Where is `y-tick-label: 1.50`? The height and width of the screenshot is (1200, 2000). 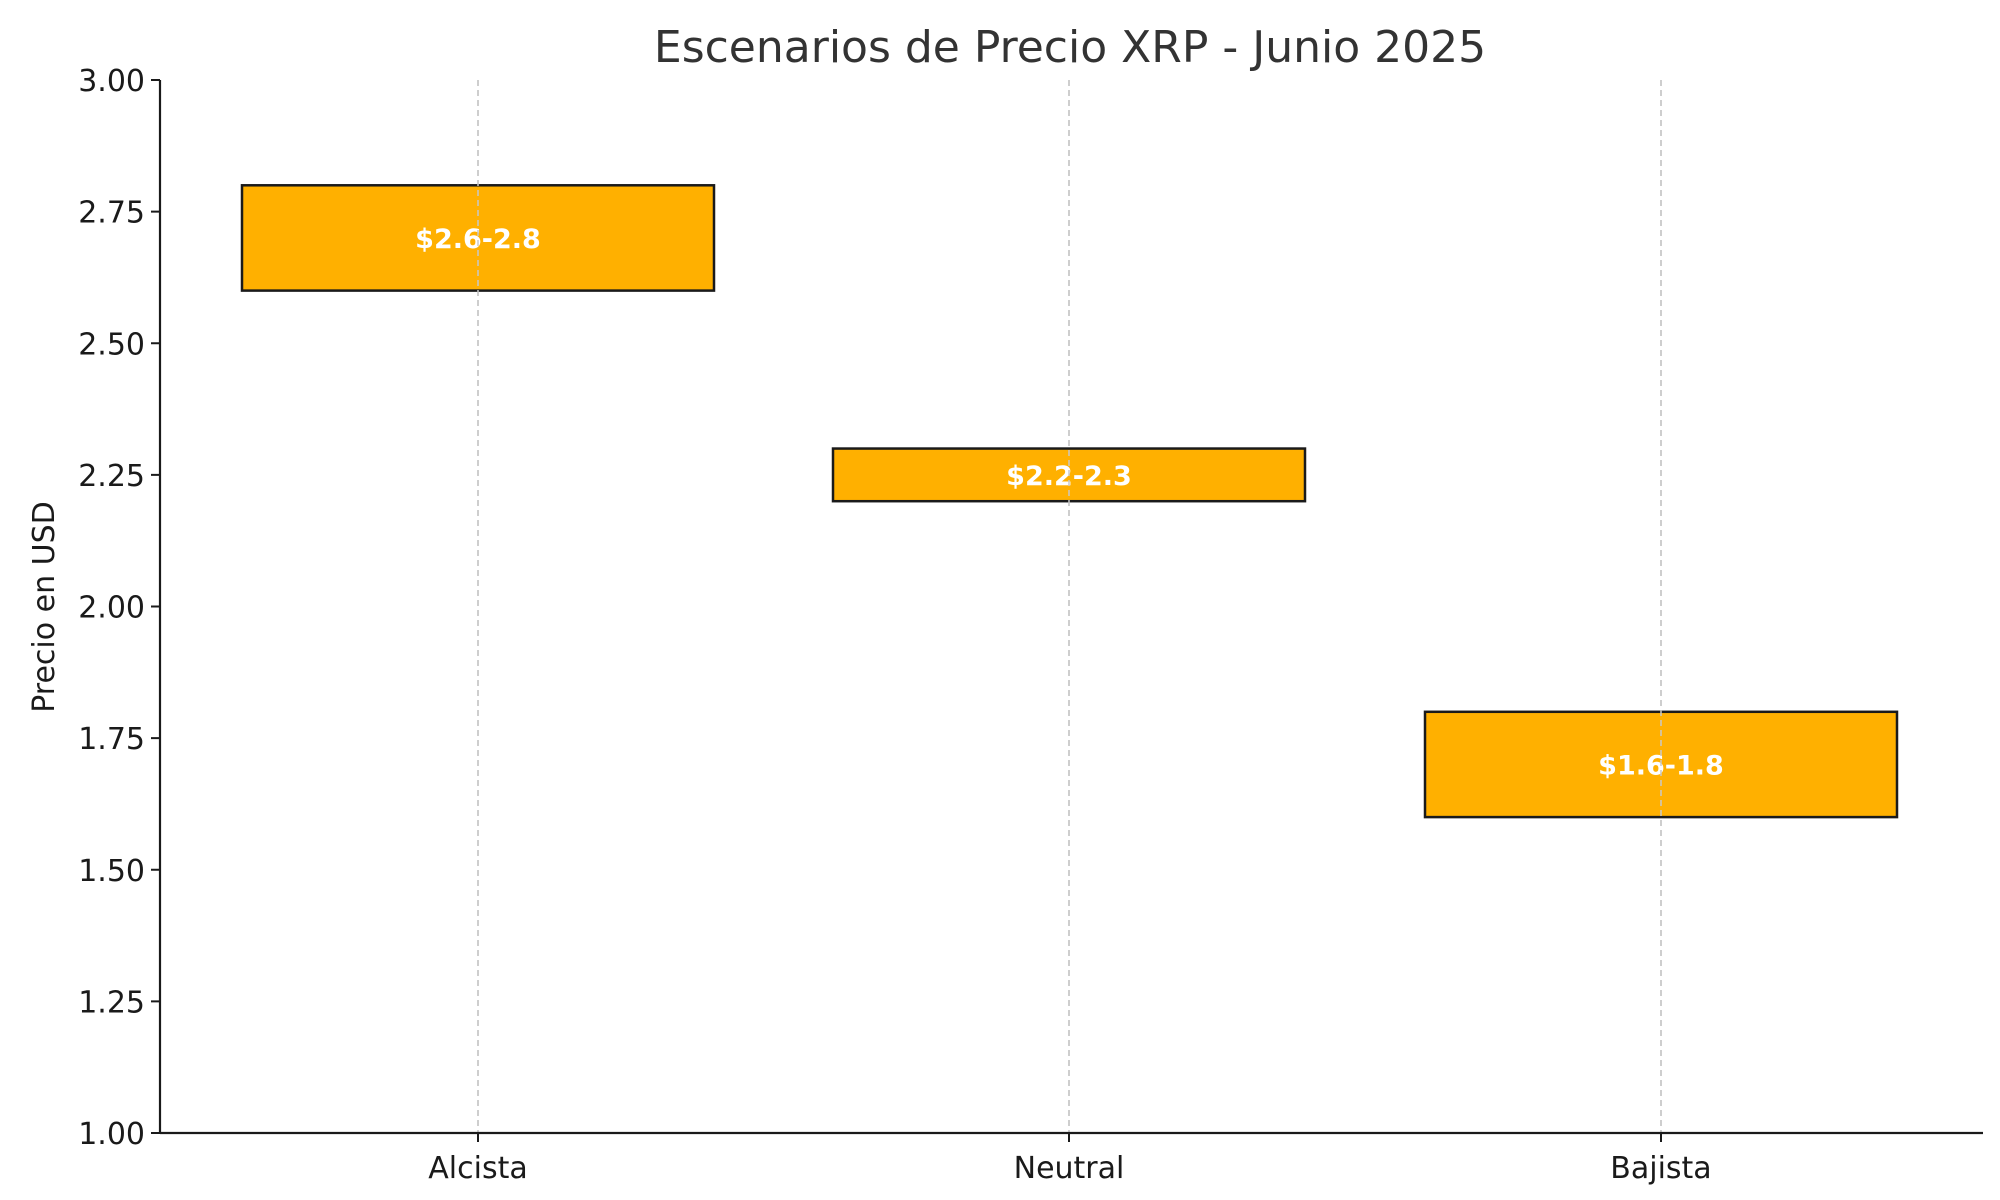 y-tick-label: 1.50 is located at coordinates (111, 871).